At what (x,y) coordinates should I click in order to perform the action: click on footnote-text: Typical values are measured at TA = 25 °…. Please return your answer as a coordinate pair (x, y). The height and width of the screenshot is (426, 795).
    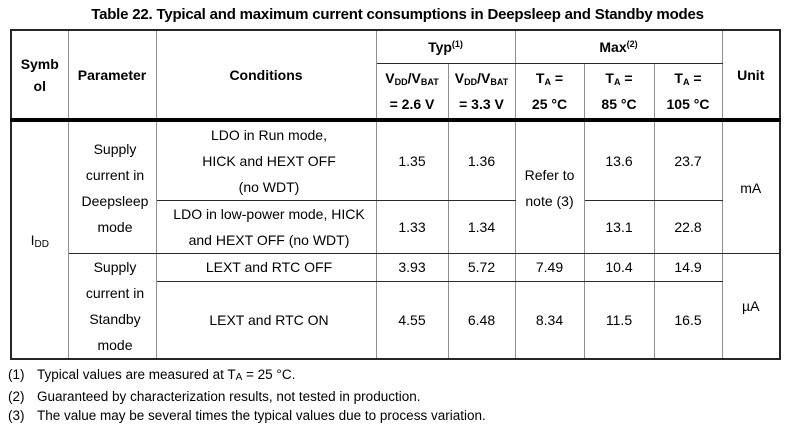
    Looking at the image, I should click on (166, 375).